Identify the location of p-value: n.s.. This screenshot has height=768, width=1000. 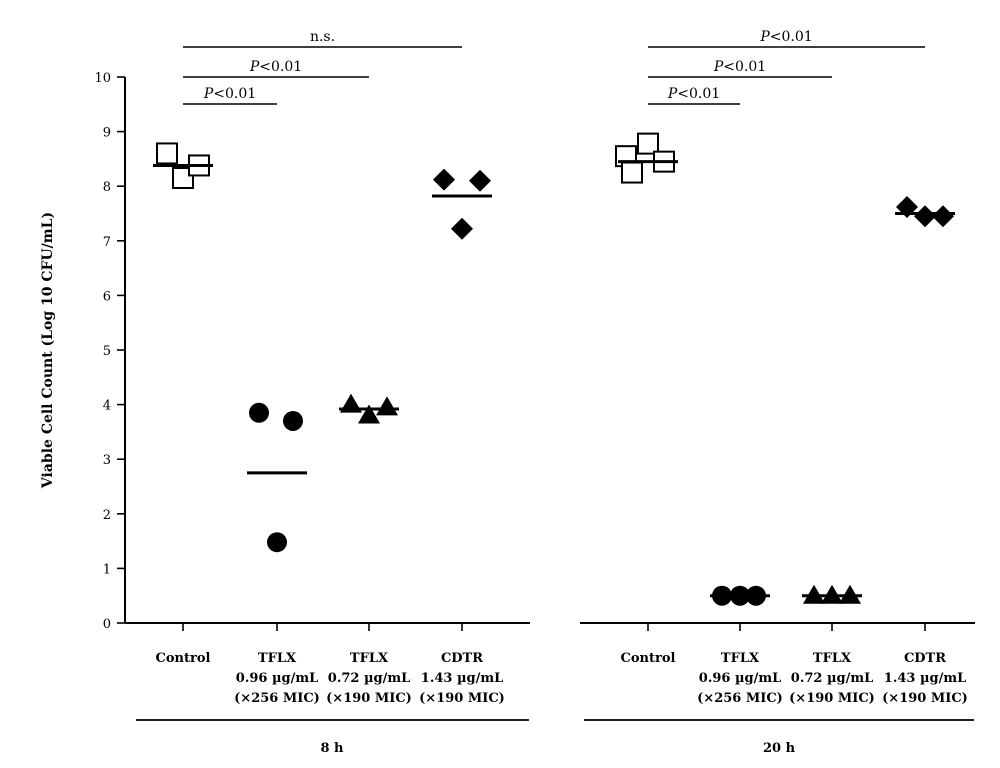
(322, 37).